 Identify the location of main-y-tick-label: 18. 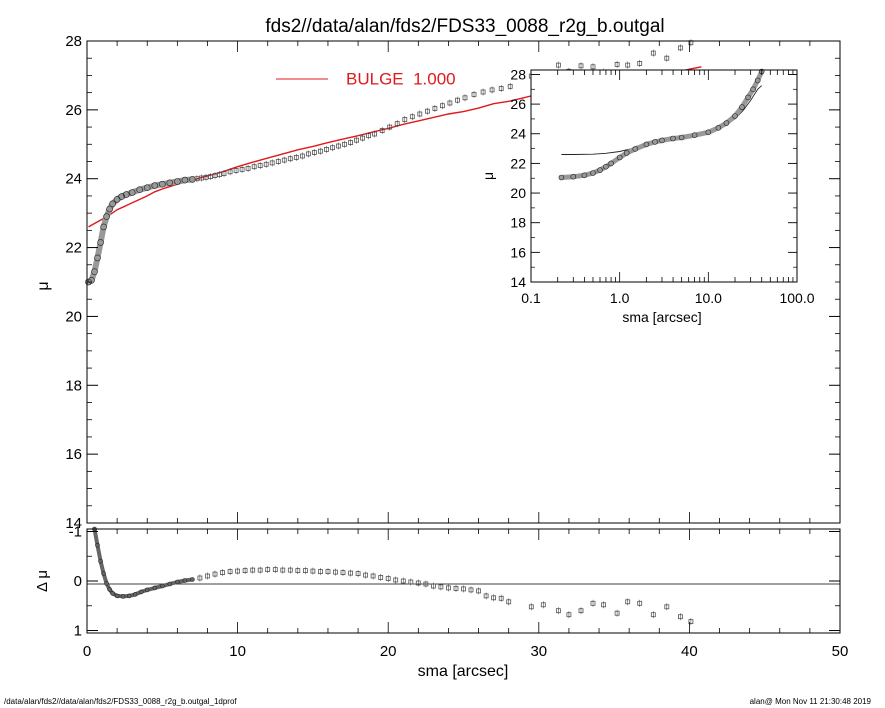
(73, 385).